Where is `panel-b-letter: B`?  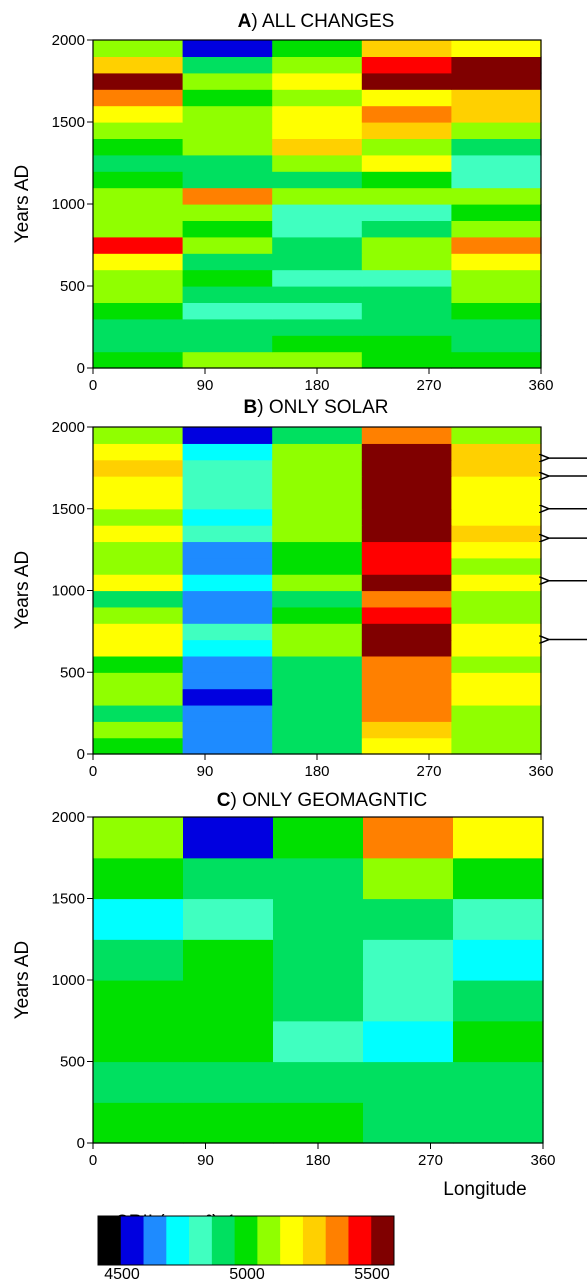
panel-b-letter: B is located at coordinates (250, 407).